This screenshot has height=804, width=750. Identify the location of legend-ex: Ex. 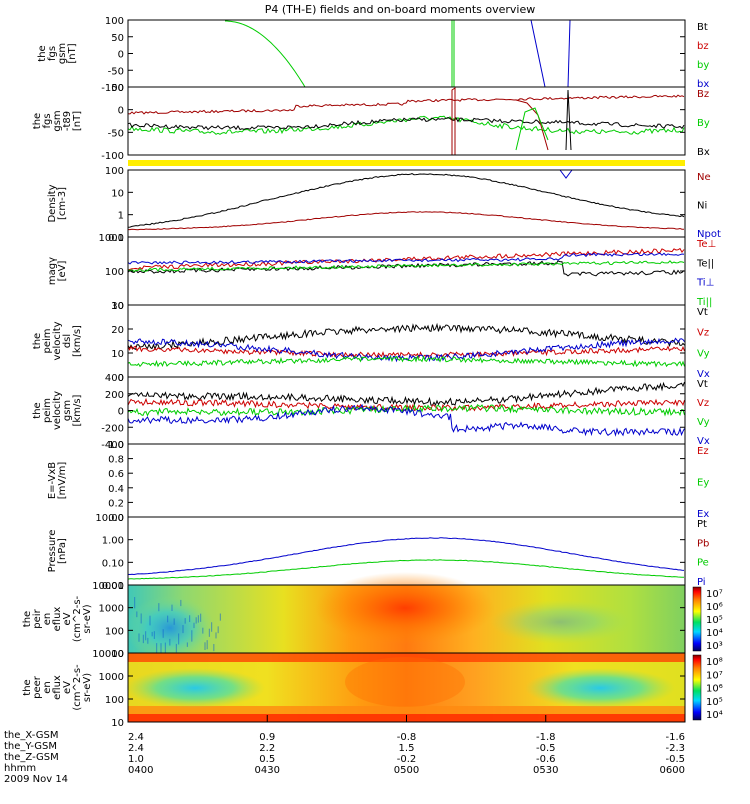
(703, 514).